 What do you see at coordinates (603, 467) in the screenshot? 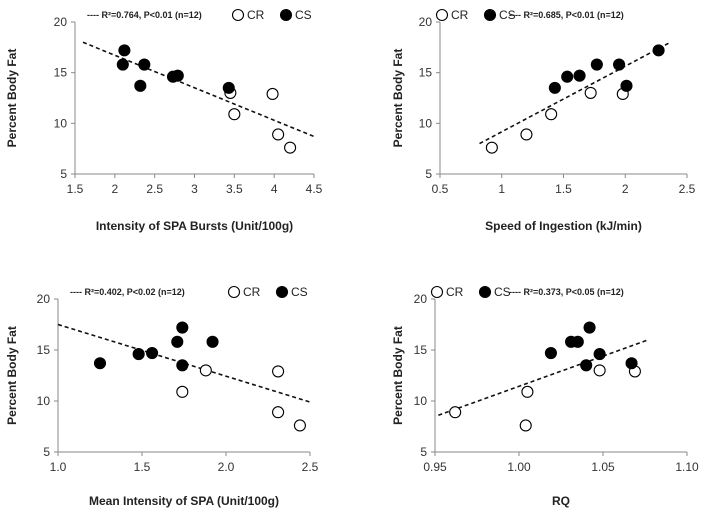
I see `x-tick-label: 1.05` at bounding box center [603, 467].